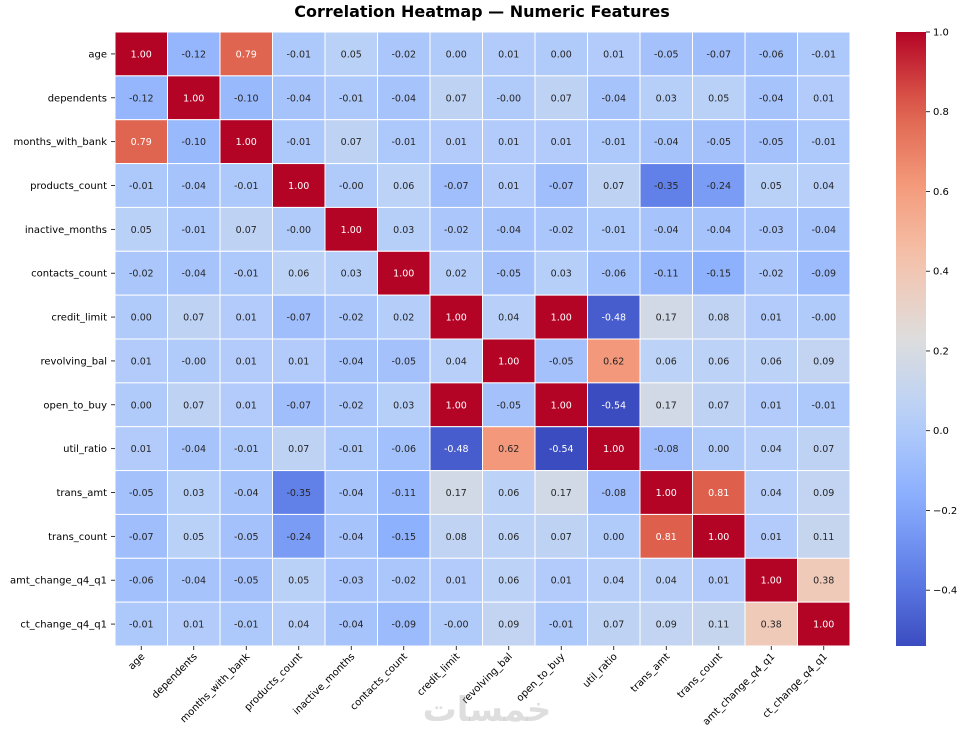 This screenshot has height=740, width=969. I want to click on cell-annotation: 0.38, so click(771, 625).